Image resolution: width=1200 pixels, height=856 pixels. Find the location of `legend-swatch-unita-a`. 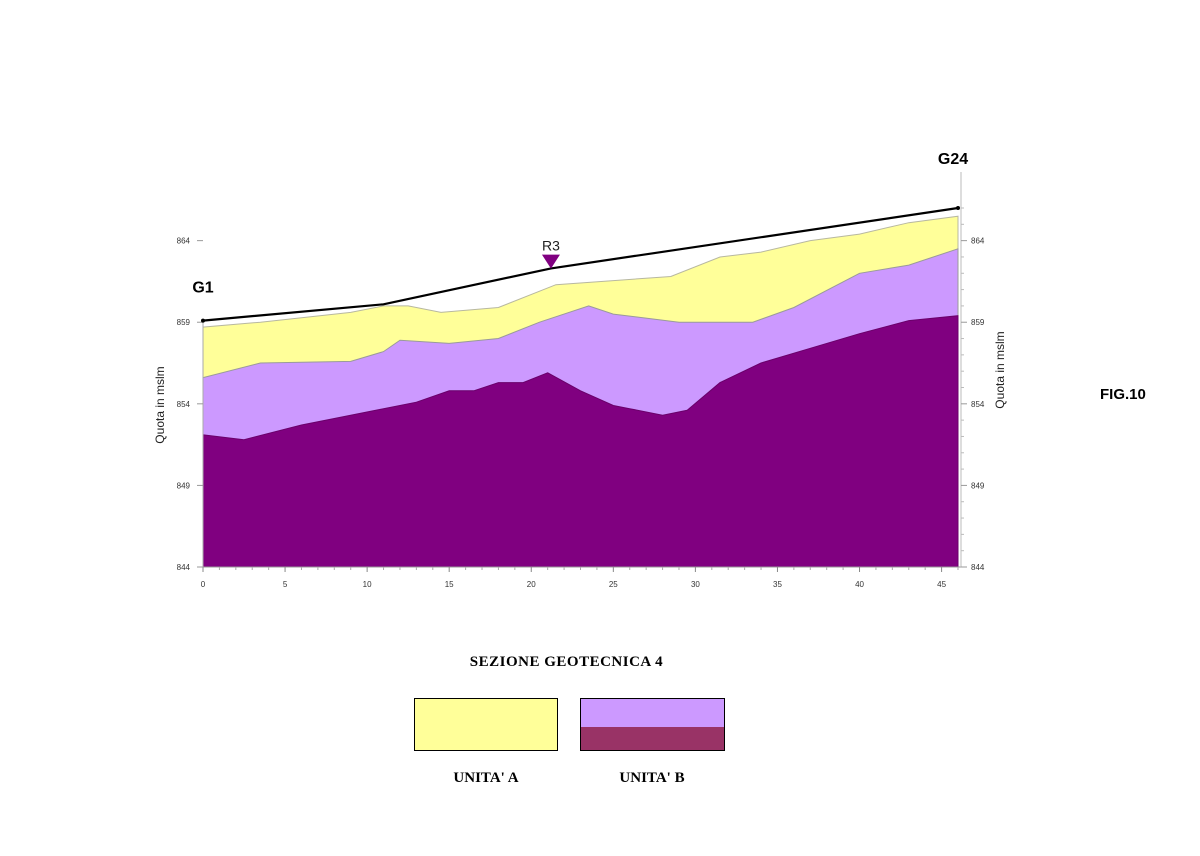

legend-swatch-unita-a is located at coordinates (486, 724).